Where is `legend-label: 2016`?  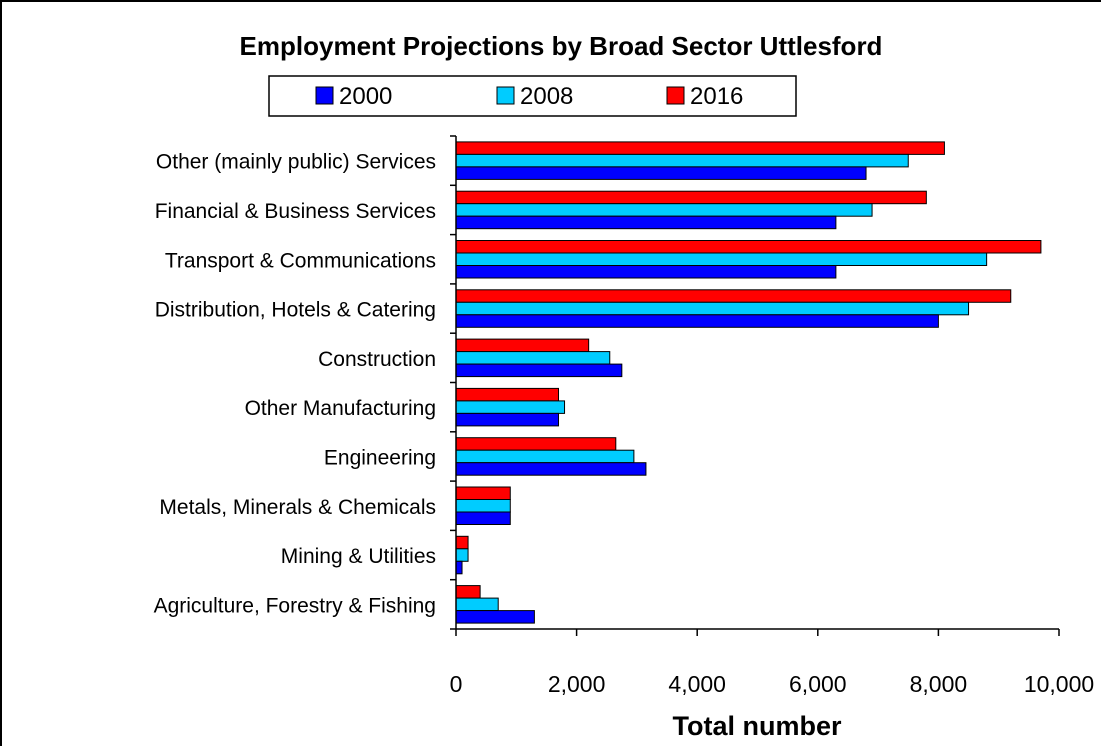 legend-label: 2016 is located at coordinates (716, 96).